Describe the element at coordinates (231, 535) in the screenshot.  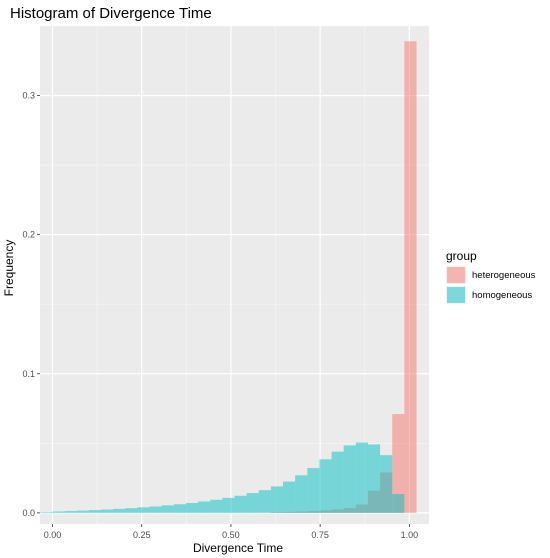
I see `x-tick-label: 0.50` at that location.